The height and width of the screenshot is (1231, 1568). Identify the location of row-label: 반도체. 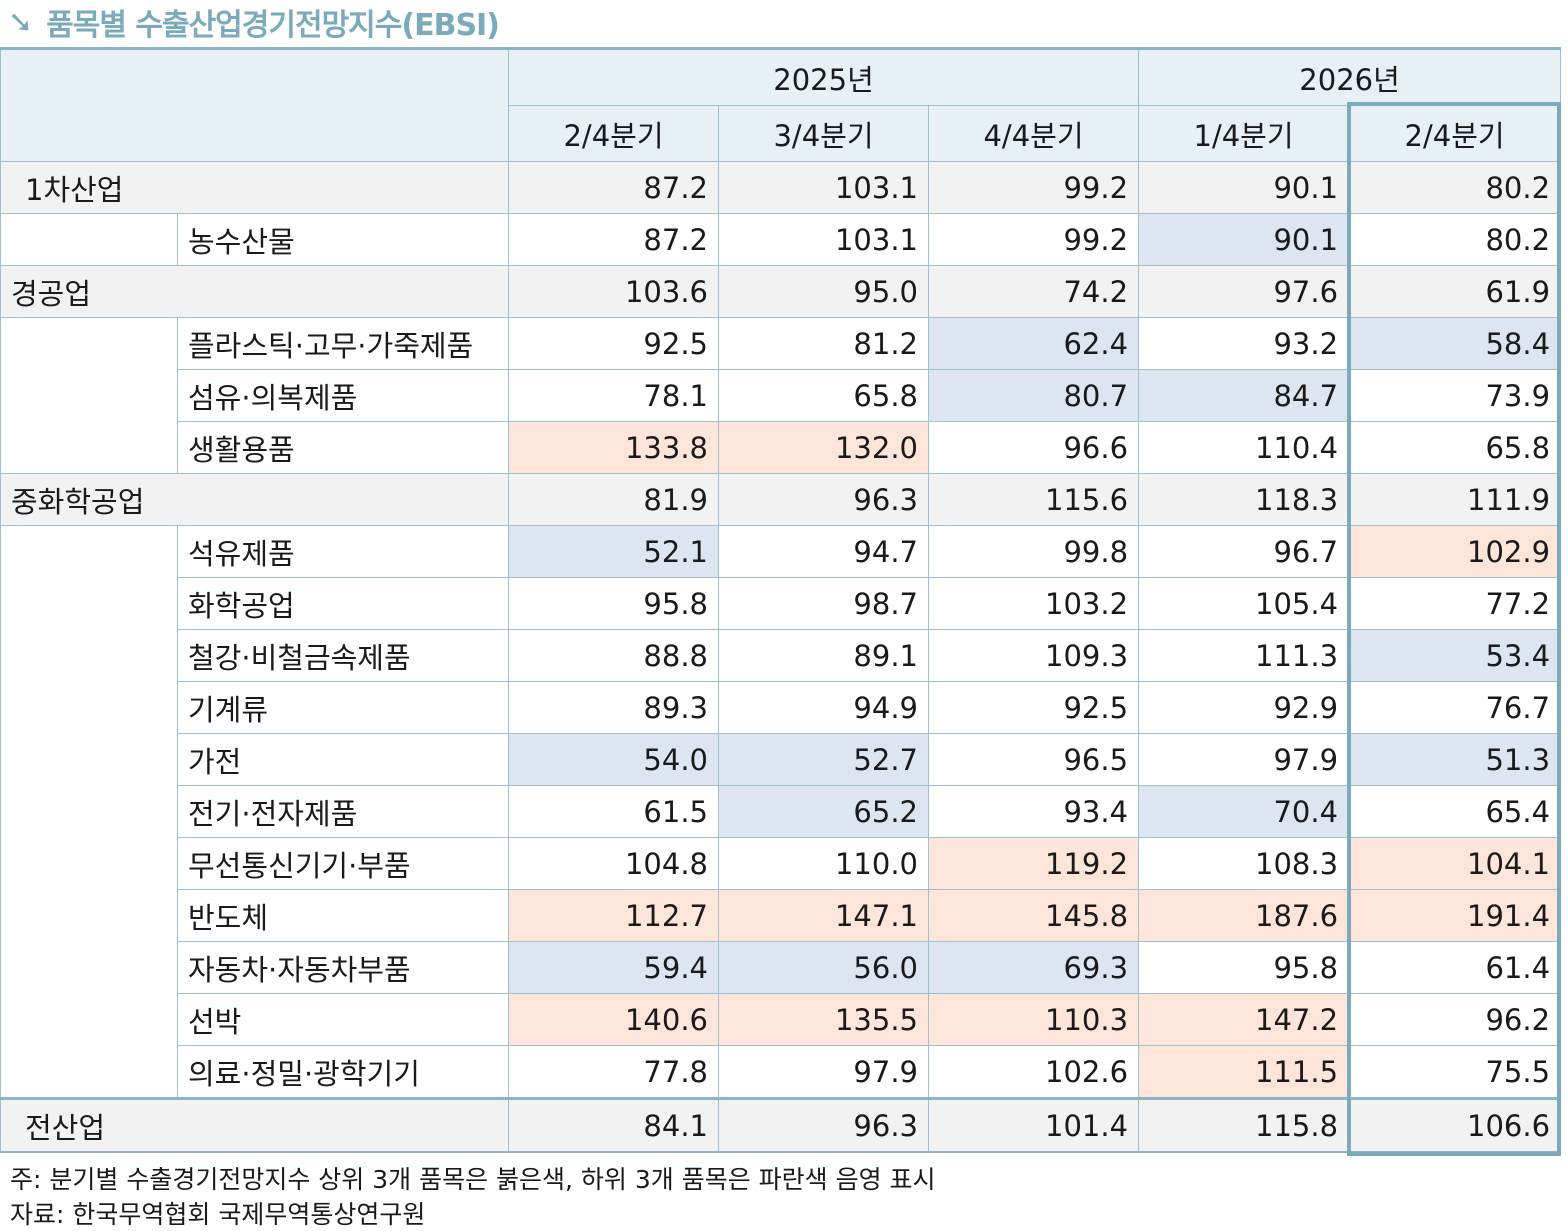
(343, 915).